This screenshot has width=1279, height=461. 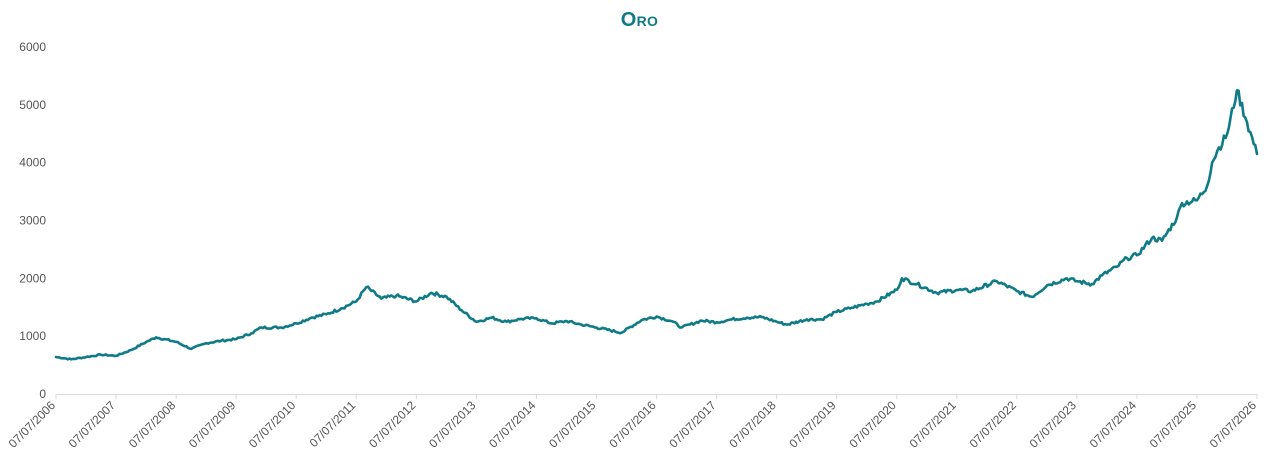 I want to click on y-tick-label: 5000, so click(x=32, y=105).